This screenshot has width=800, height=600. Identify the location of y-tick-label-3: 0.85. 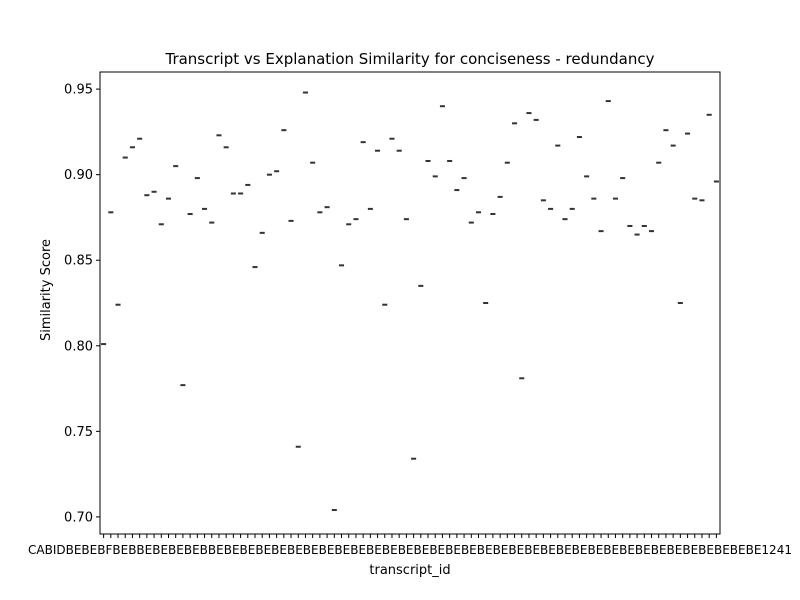
(78, 261).